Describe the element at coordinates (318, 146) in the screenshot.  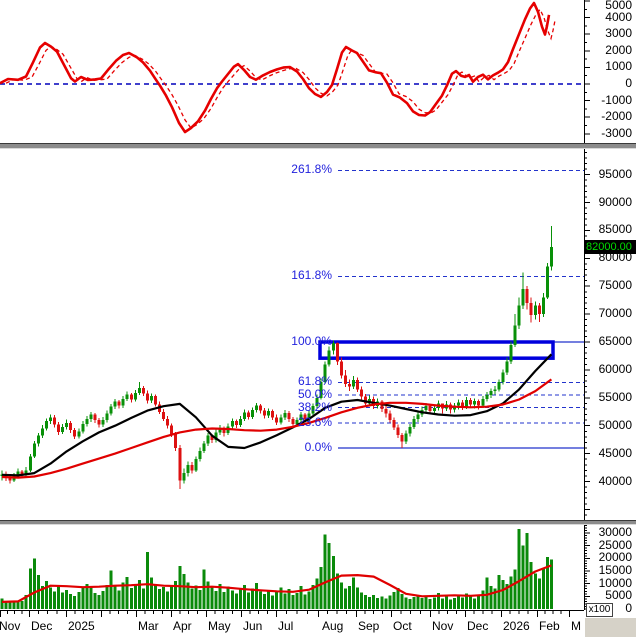
I see `panel-resize-handle-top` at that location.